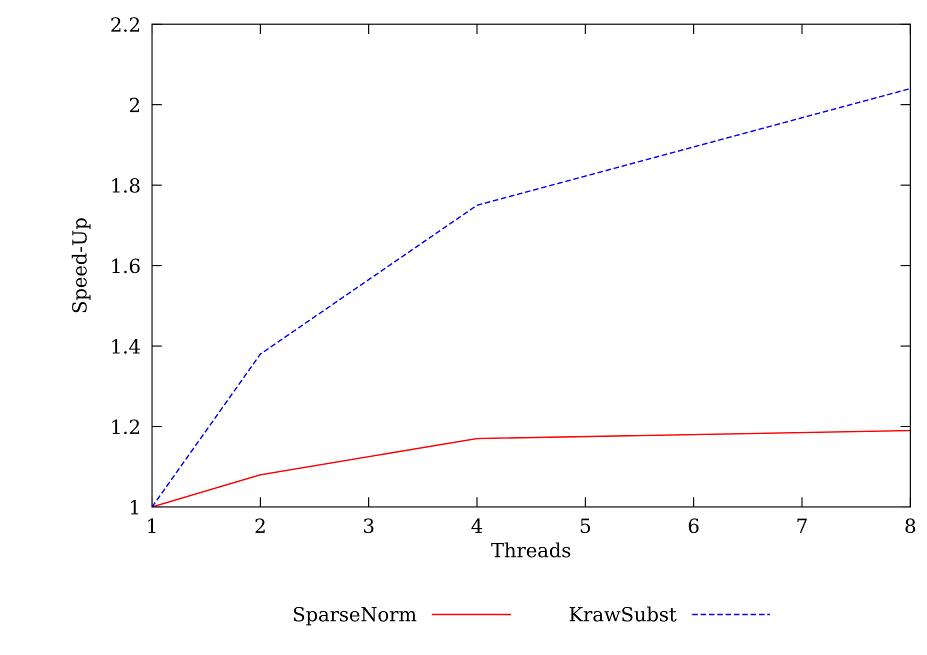 Image resolution: width=927 pixels, height=655 pixels. I want to click on x-tick-label: 2, so click(260, 525).